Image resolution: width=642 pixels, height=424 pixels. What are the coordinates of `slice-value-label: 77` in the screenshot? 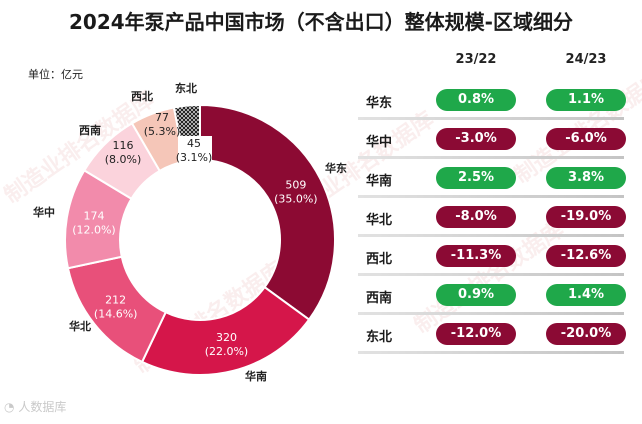 It's located at (162, 117).